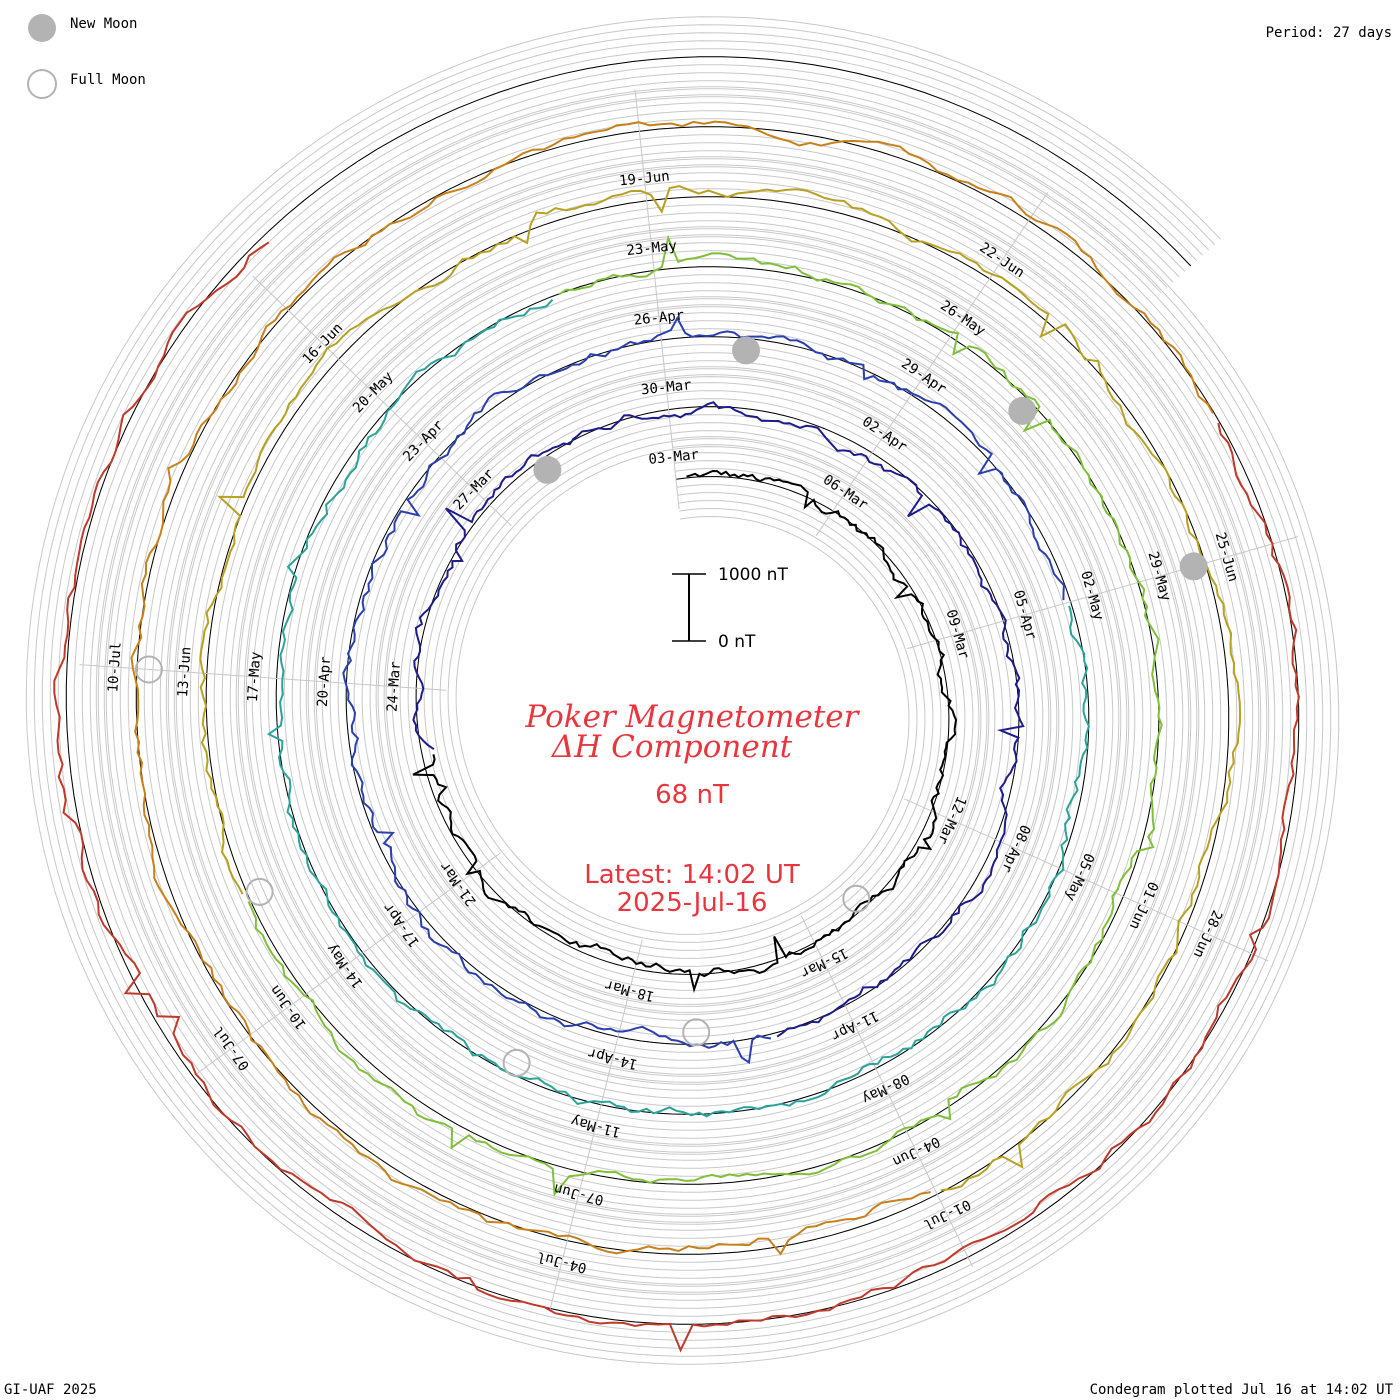  I want to click on date-label: 24-Mar, so click(394, 687).